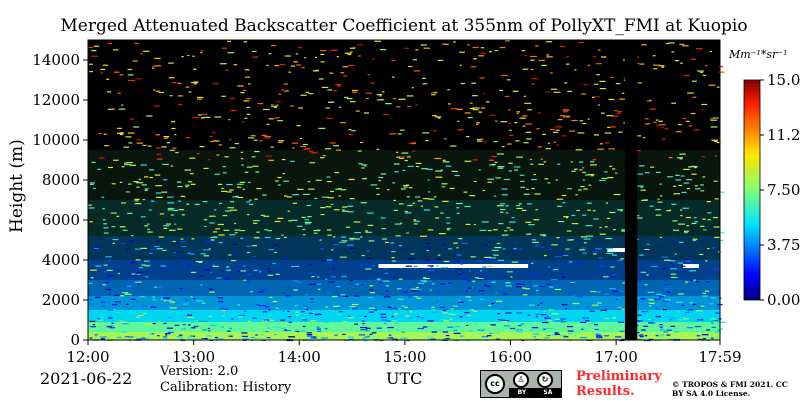  I want to click on license-band-by: BY, so click(522, 392).